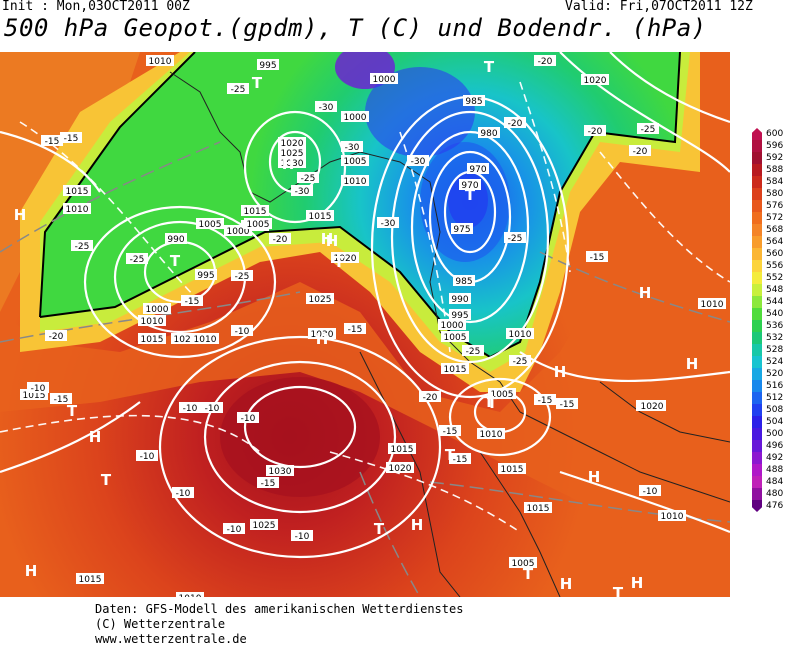 The height and width of the screenshot is (648, 790). I want to click on scale-entry: 500, so click(771, 434).